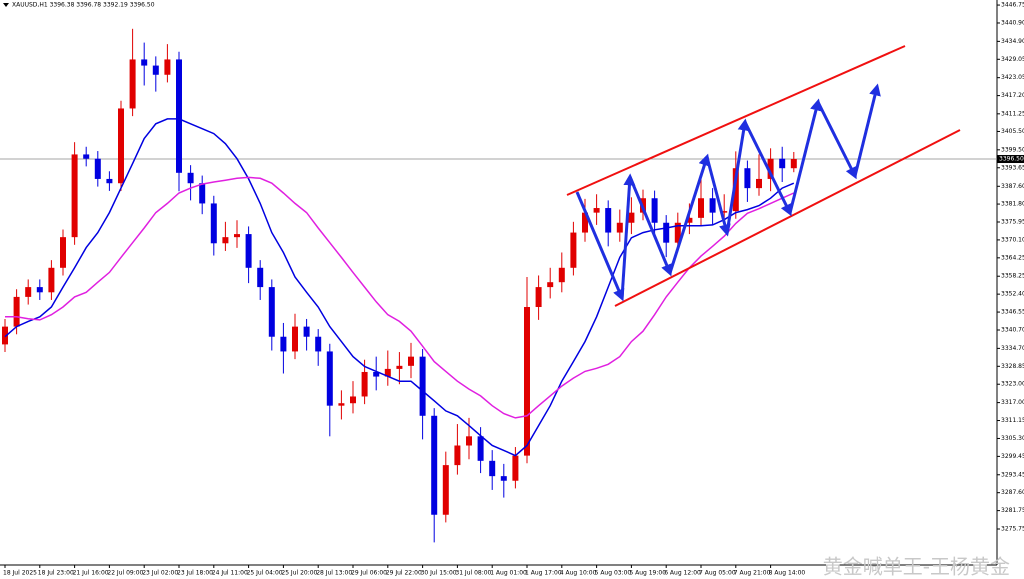  Describe the element at coordinates (404, 573) in the screenshot. I see `x-tick-label: 29 Jul 22:00` at that location.